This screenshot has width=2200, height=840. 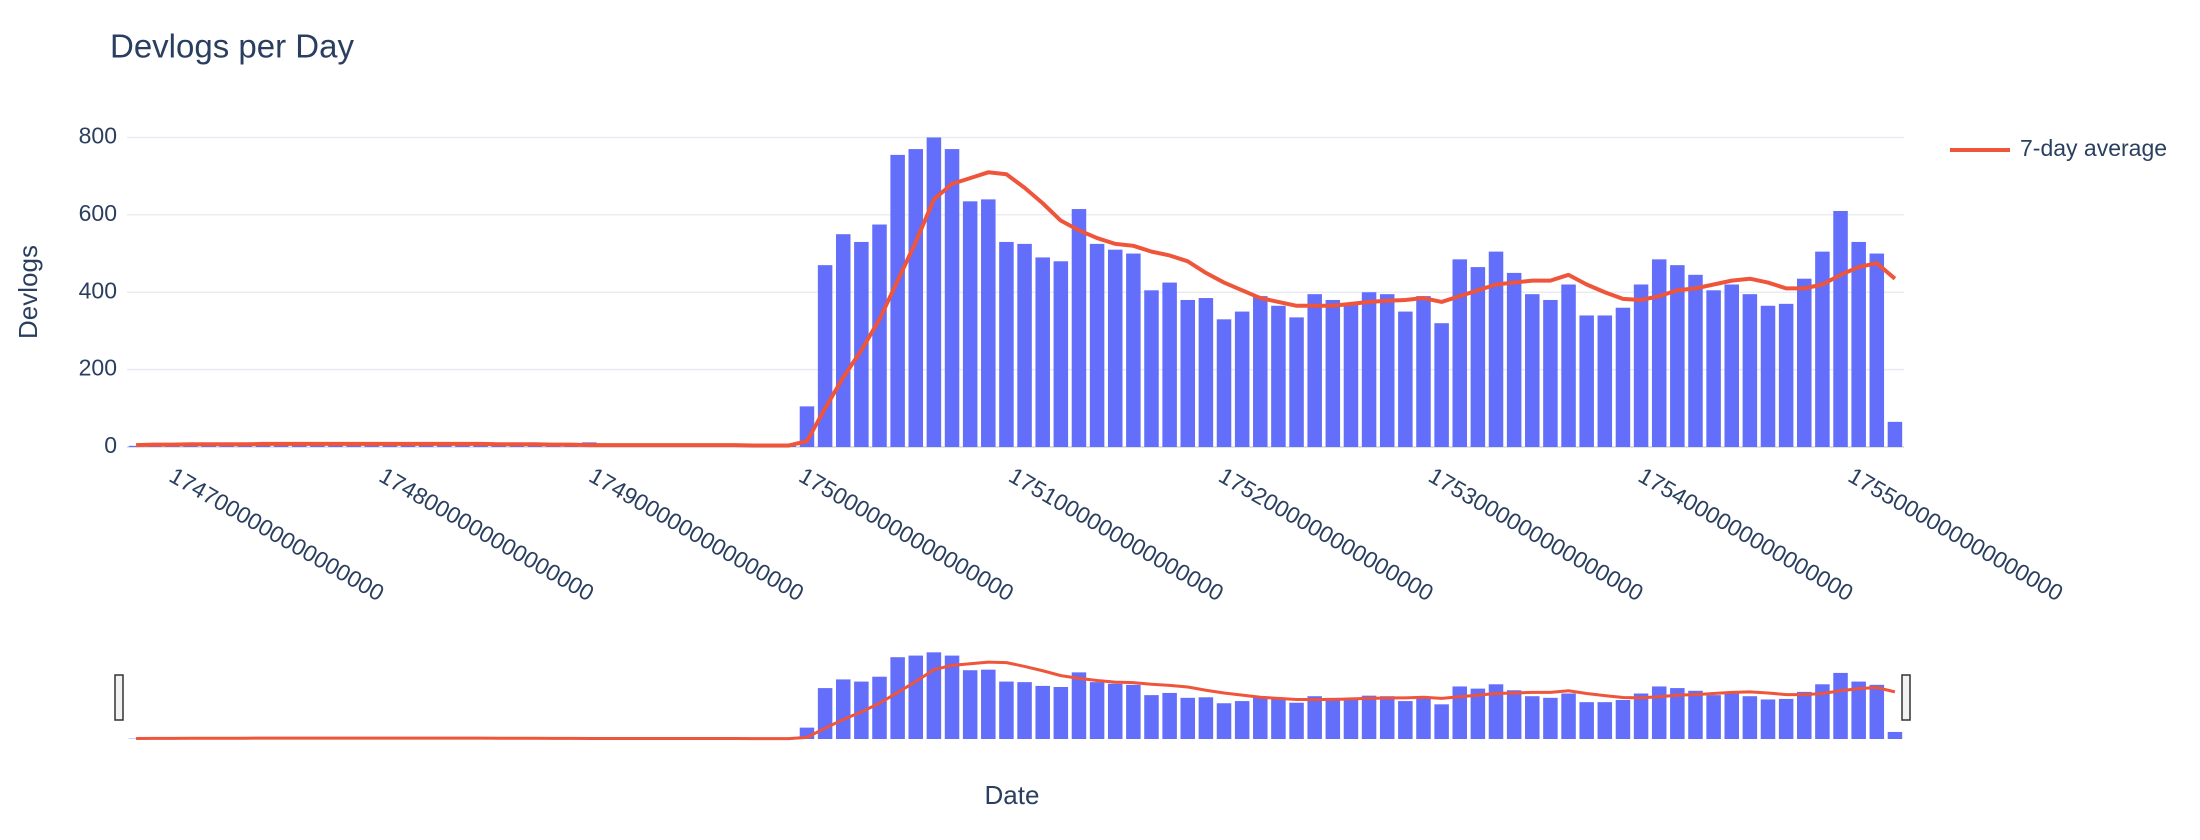 What do you see at coordinates (486, 534) in the screenshot?
I see `x-tick-label: 1748000000000000000` at bounding box center [486, 534].